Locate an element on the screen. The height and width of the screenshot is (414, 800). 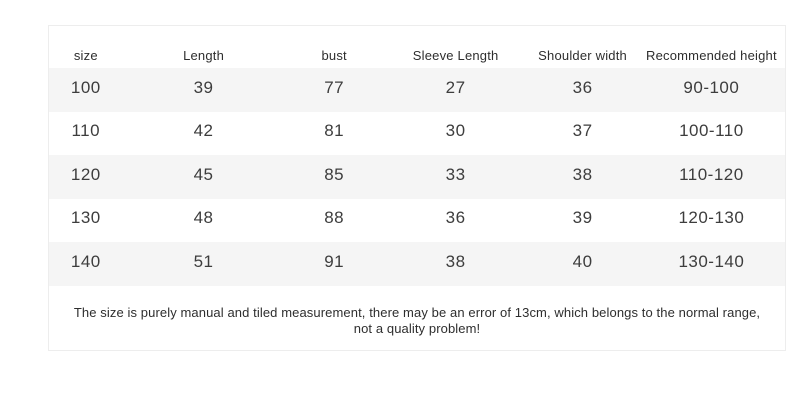
cell-sleeve-length: 36 is located at coordinates (455, 218).